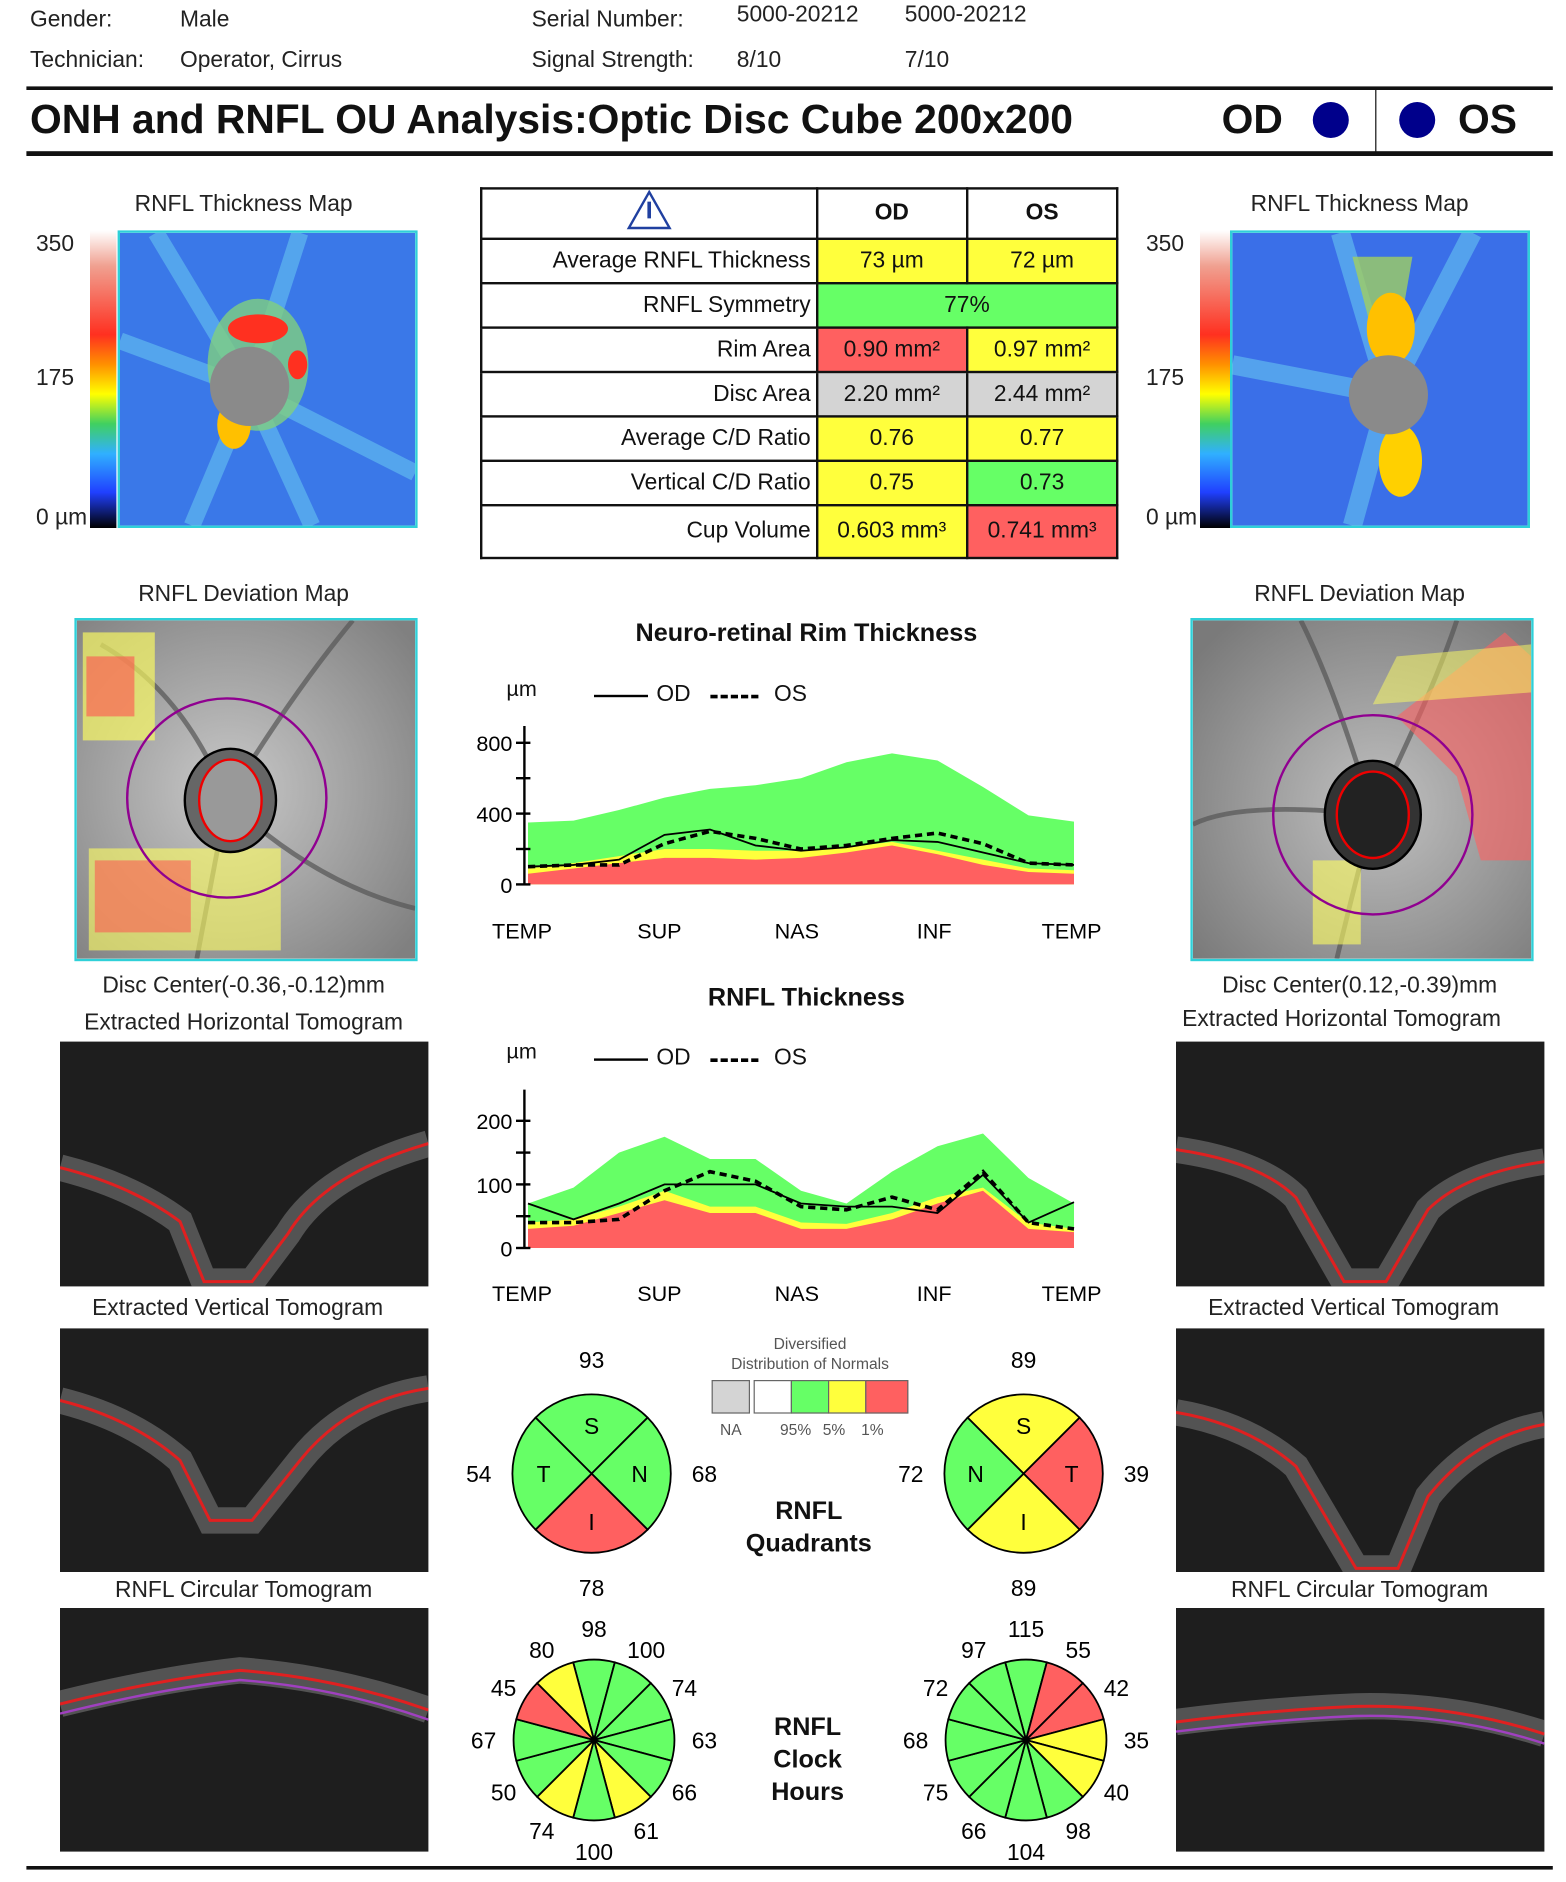  What do you see at coordinates (1042, 350) in the screenshot?
I see `rim-area-os: 0.97 mm²` at bounding box center [1042, 350].